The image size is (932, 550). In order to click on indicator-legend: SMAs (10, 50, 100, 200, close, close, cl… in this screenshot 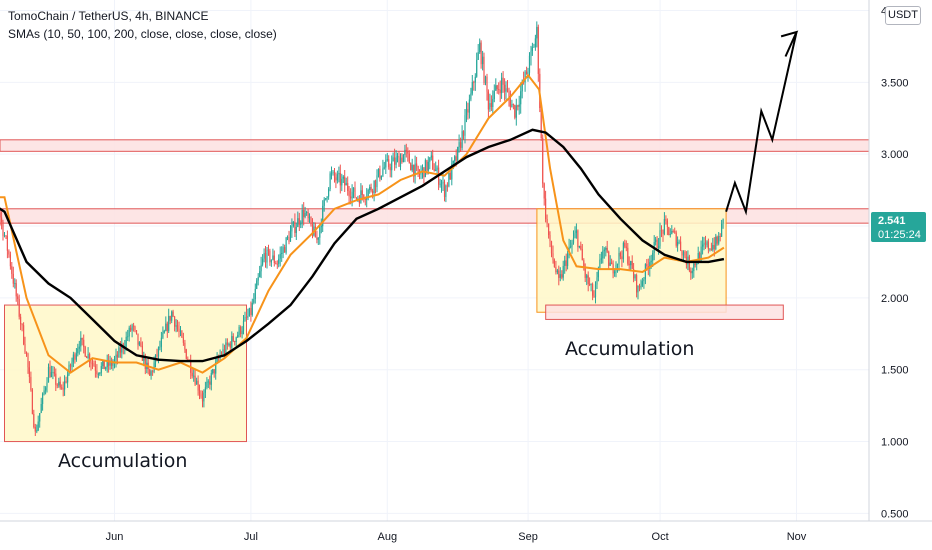, I will do `click(142, 34)`.